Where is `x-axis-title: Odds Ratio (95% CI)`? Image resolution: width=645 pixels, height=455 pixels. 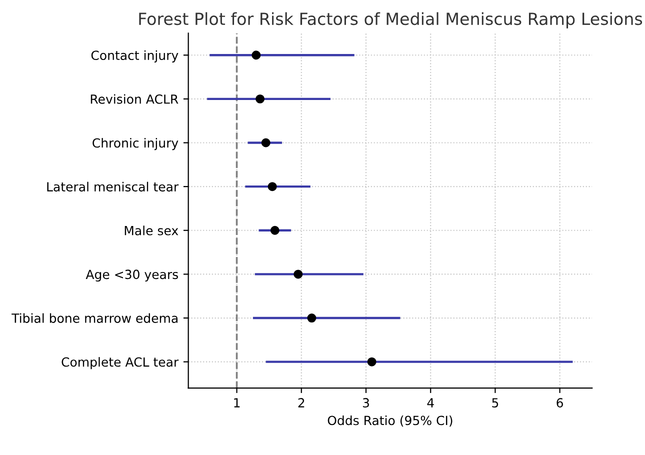
x-axis-title: Odds Ratio (95% CI) is located at coordinates (390, 421).